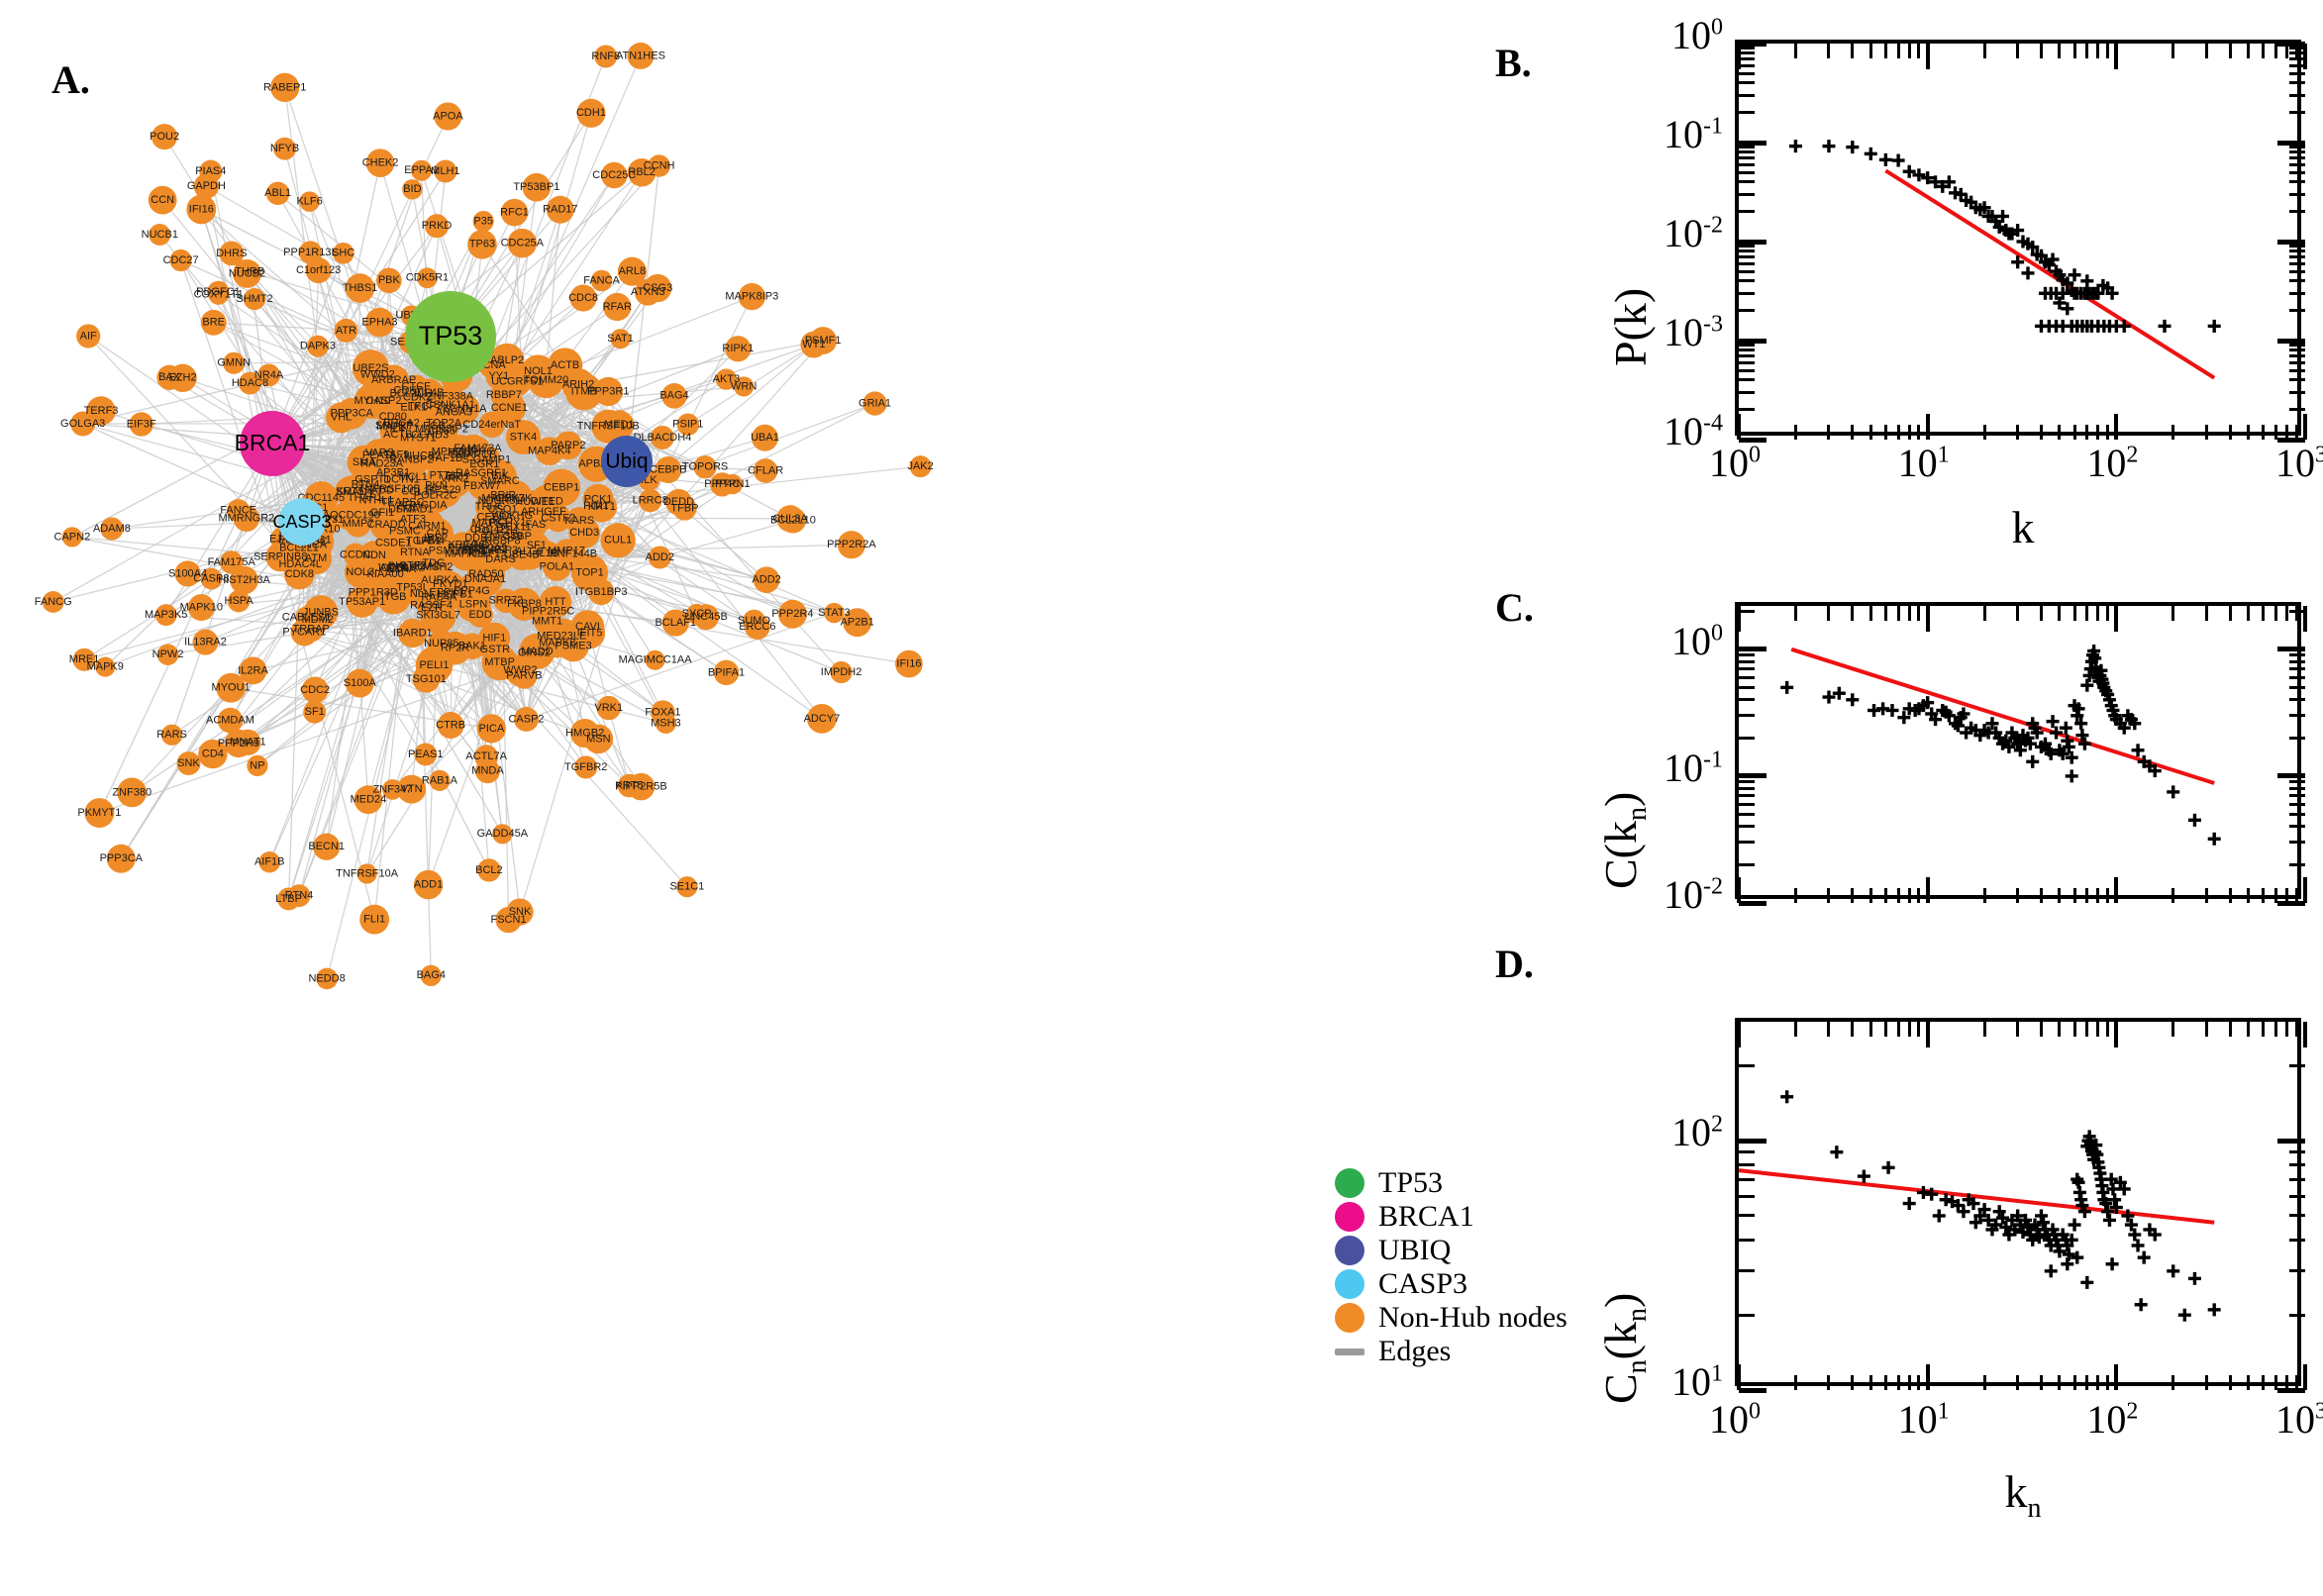 Image resolution: width=2323 pixels, height=1596 pixels. Describe the element at coordinates (272, 443) in the screenshot. I see `hub-node-brca1` at that location.